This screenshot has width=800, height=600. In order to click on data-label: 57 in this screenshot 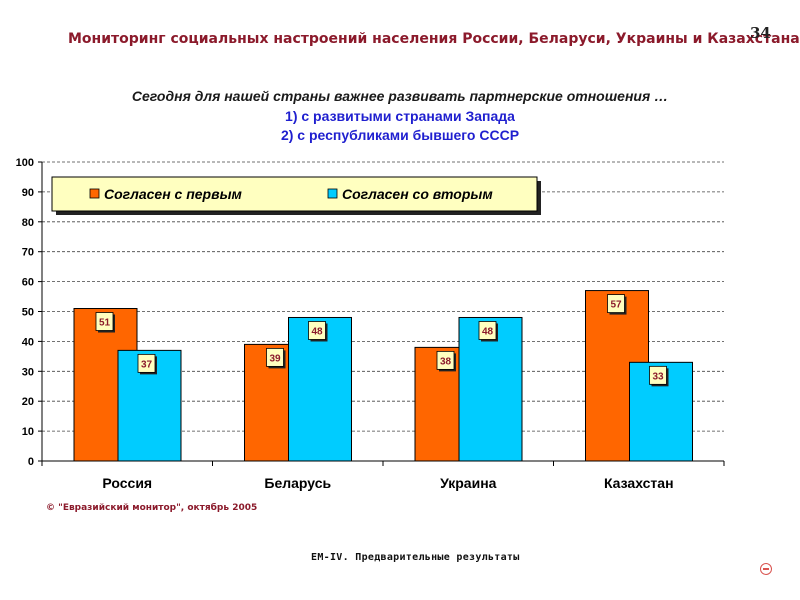, I will do `click(616, 305)`.